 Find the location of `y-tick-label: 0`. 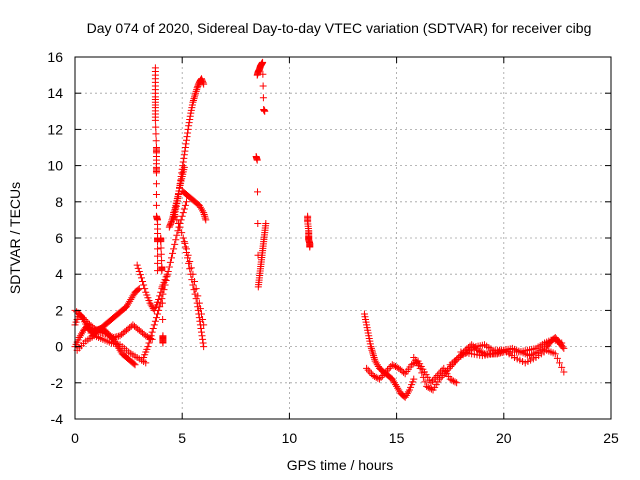

y-tick-label: 0 is located at coordinates (59, 347).